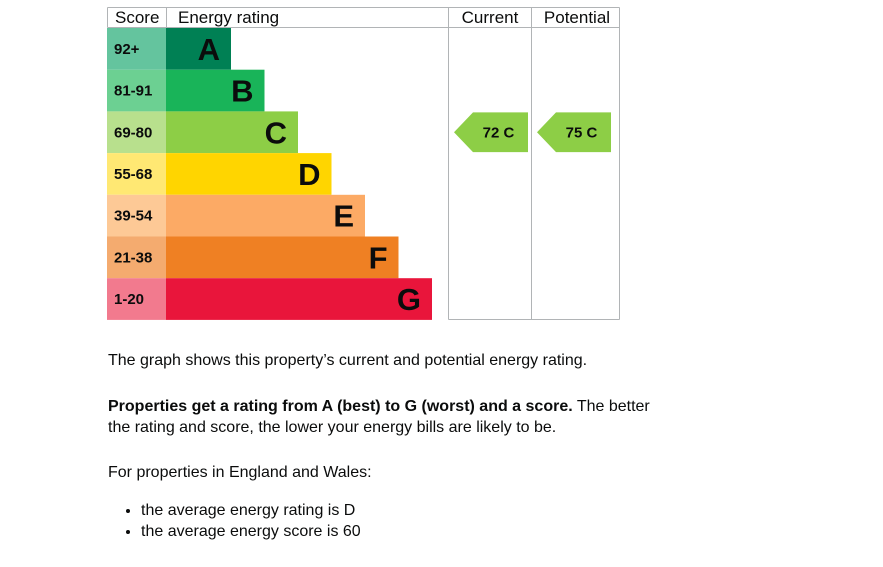 This screenshot has height=567, width=883. What do you see at coordinates (249, 174) in the screenshot?
I see `band-d-bar` at bounding box center [249, 174].